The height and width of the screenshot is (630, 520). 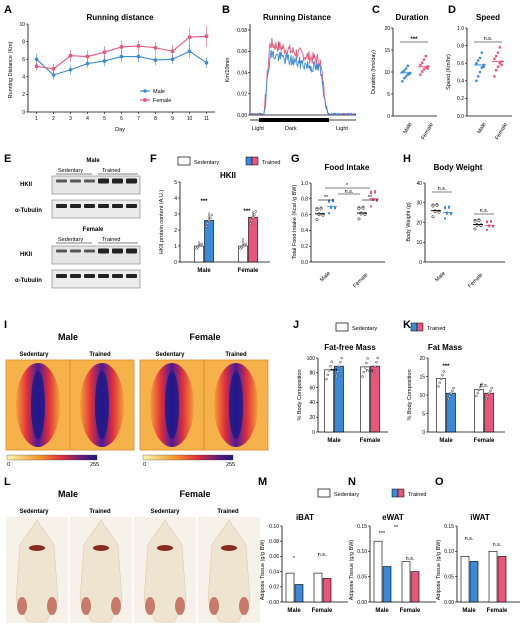 What do you see at coordinates (371, 493) in the screenshot?
I see `legend-sedentary-trained-bottom: Sedentary Trained` at bounding box center [371, 493].